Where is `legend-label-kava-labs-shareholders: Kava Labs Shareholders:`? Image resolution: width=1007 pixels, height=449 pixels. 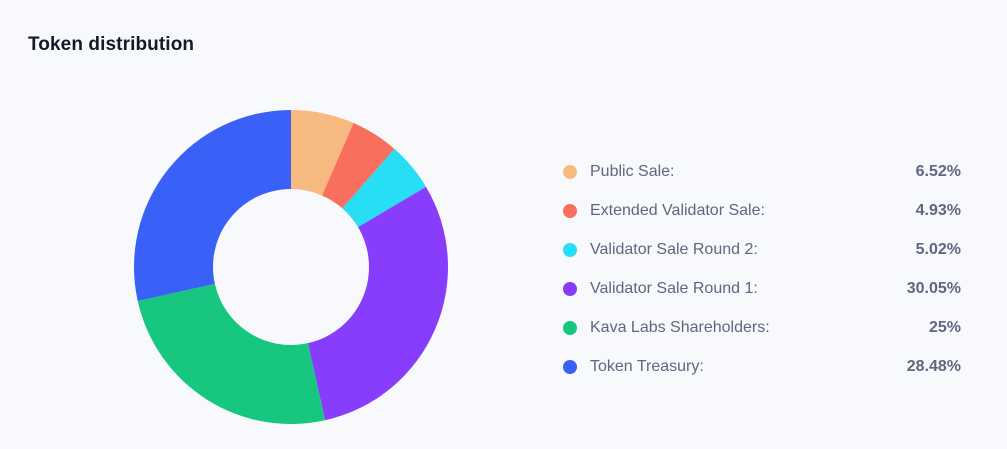
legend-label-kava-labs-shareholders: Kava Labs Shareholders: is located at coordinates (680, 327).